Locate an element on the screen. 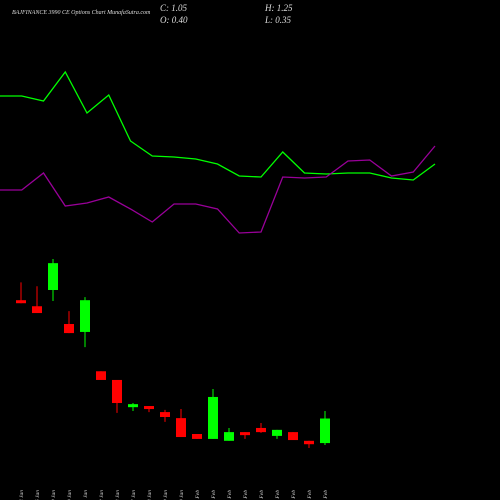 This screenshot has width=500, height=500. ohlc-high: H: 1.25 is located at coordinates (278, 8).